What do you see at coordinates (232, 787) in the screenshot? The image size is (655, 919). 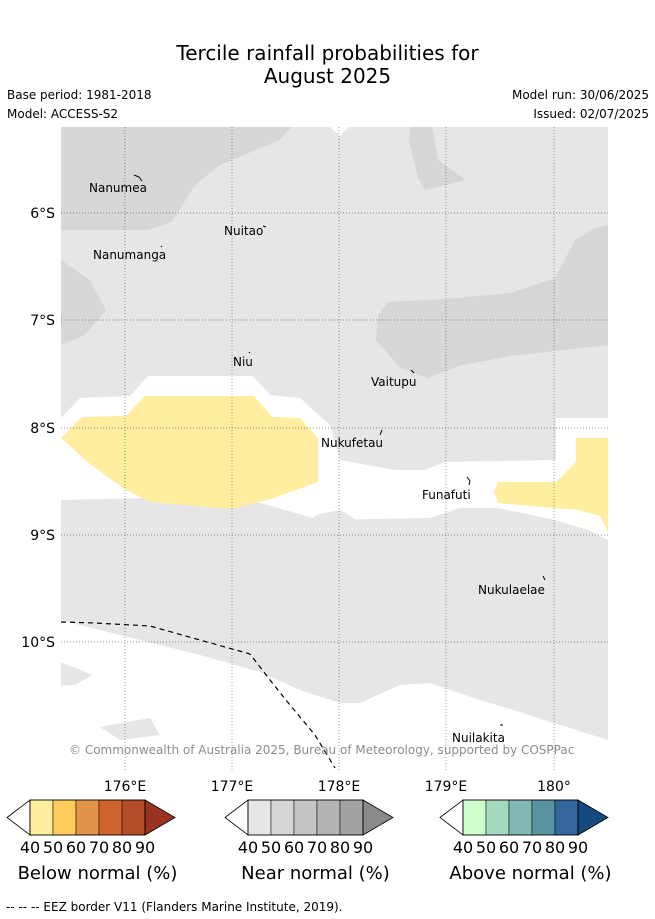 I see `lon-label: 177°E` at bounding box center [232, 787].